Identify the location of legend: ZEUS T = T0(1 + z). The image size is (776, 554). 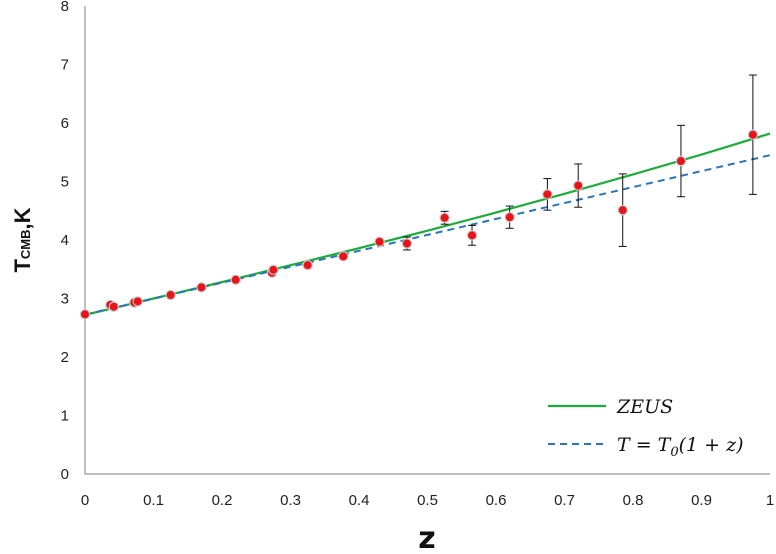
(646, 428).